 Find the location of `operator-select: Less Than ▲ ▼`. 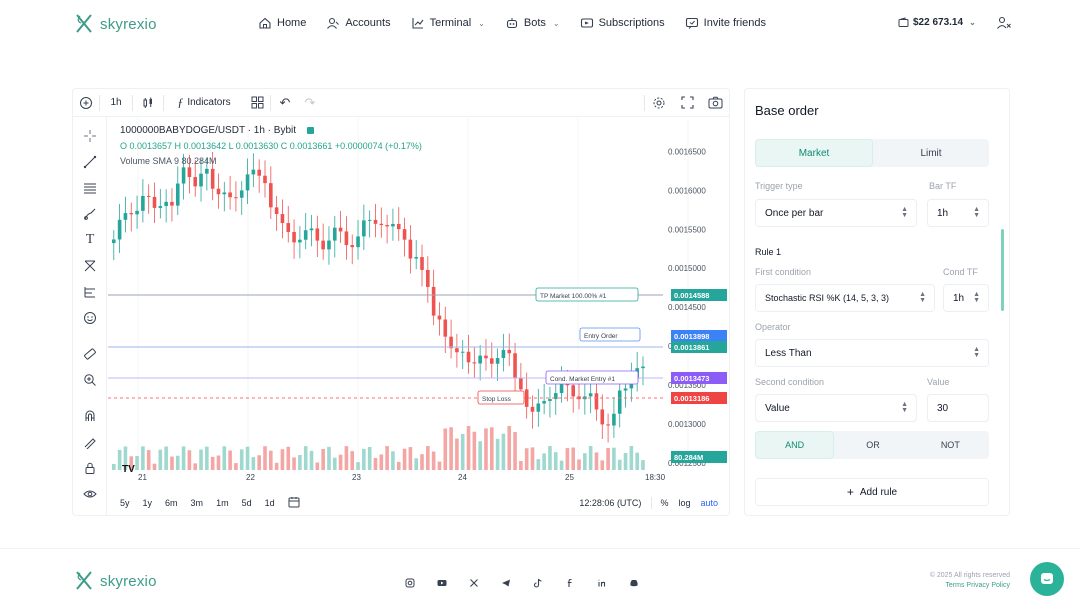

operator-select: Less Than ▲ ▼ is located at coordinates (872, 353).